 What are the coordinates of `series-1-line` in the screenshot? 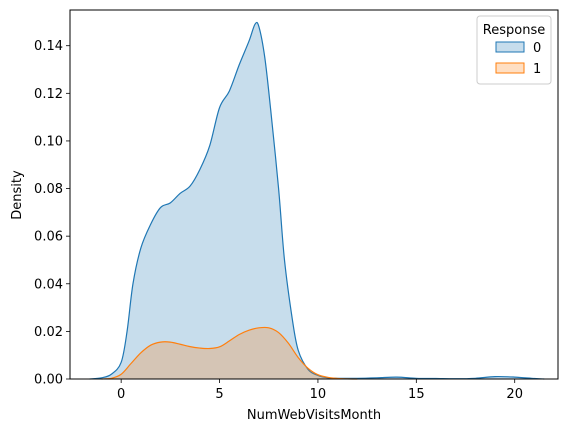 It's located at (229, 353).